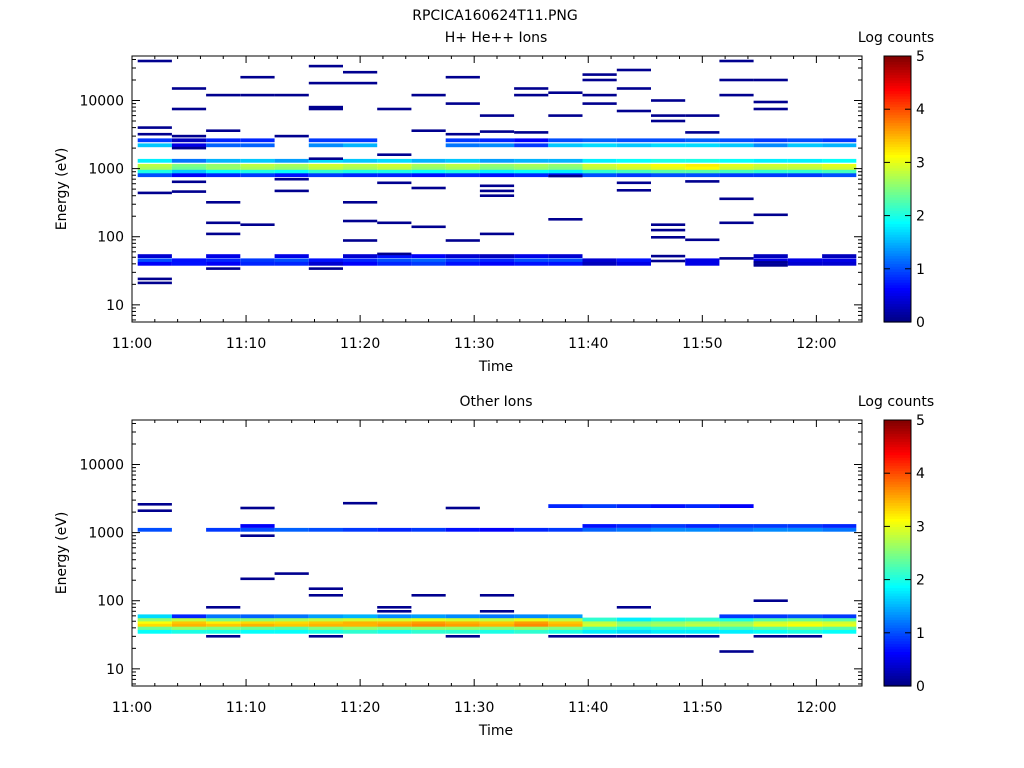 Image resolution: width=1024 pixels, height=768 pixels. I want to click on x-tick-label: 11:00, so click(132, 344).